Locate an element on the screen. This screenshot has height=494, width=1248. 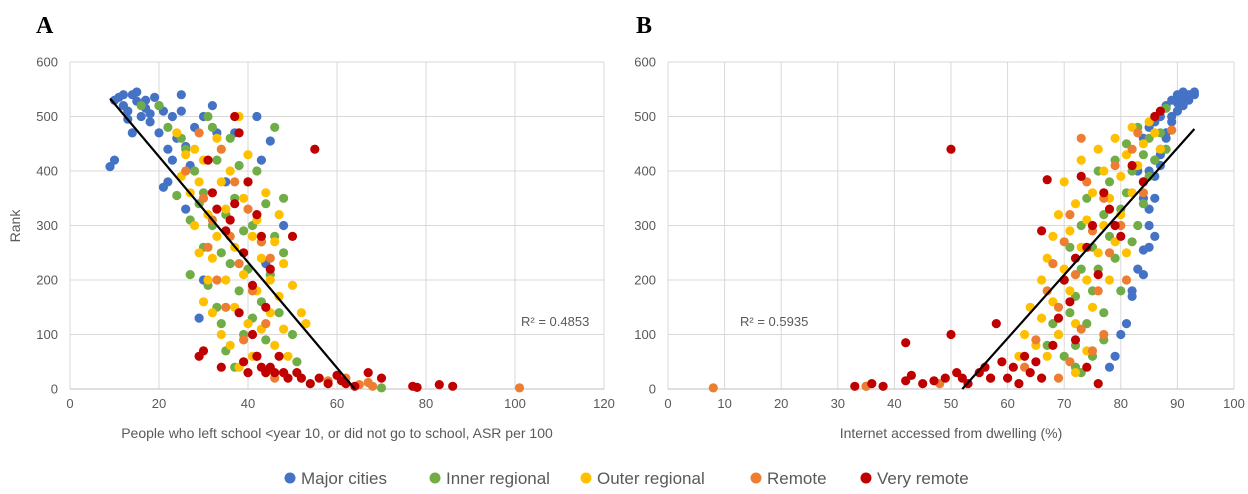
y-tick-label: 400 is located at coordinates (645, 171).